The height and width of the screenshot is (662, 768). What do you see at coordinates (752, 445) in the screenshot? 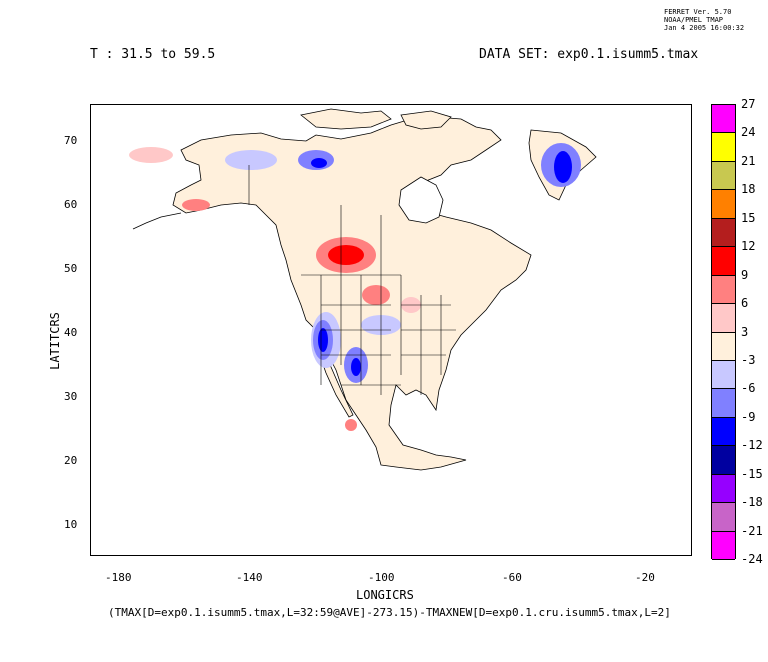
I see `colorbar-tick-label: -12` at bounding box center [752, 445].